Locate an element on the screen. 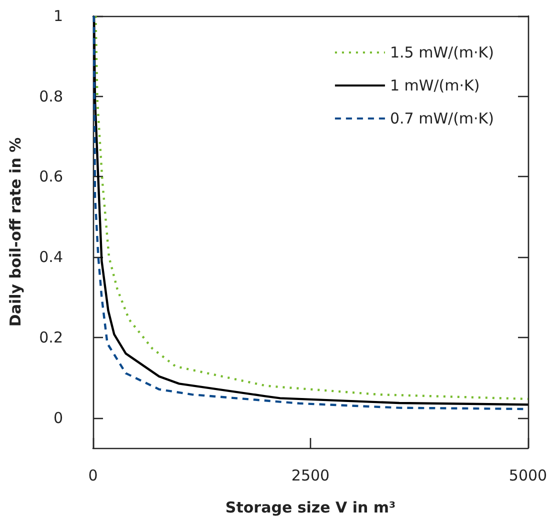 The width and height of the screenshot is (554, 520). y-tick-label: 0.6 is located at coordinates (51, 177).